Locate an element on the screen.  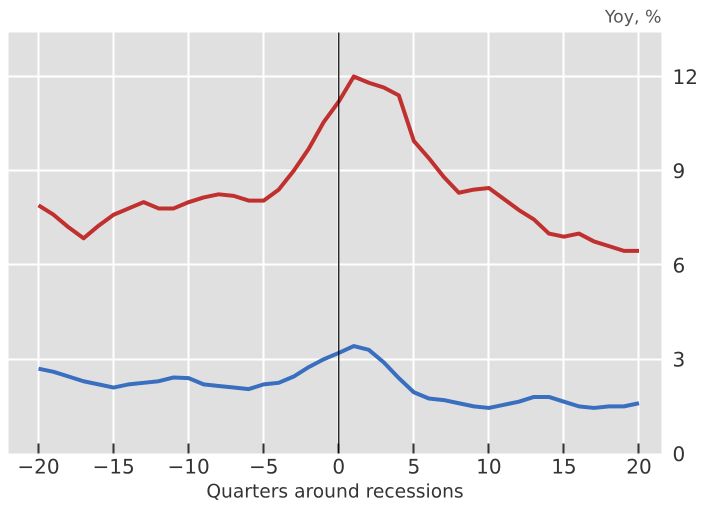
y-tick-label: 3 is located at coordinates (679, 360).